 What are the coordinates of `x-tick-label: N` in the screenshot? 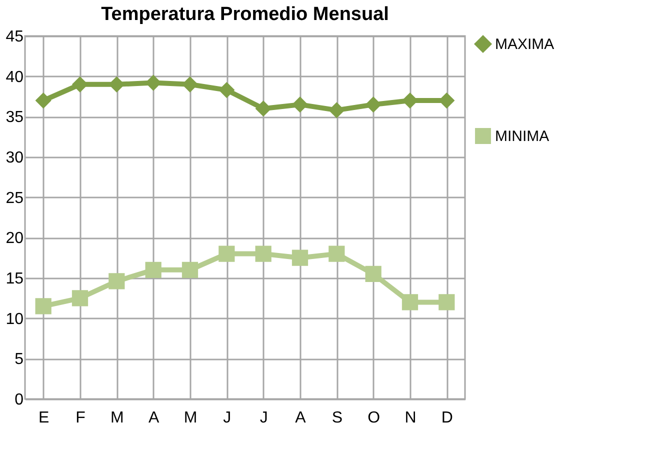 It's located at (410, 418).